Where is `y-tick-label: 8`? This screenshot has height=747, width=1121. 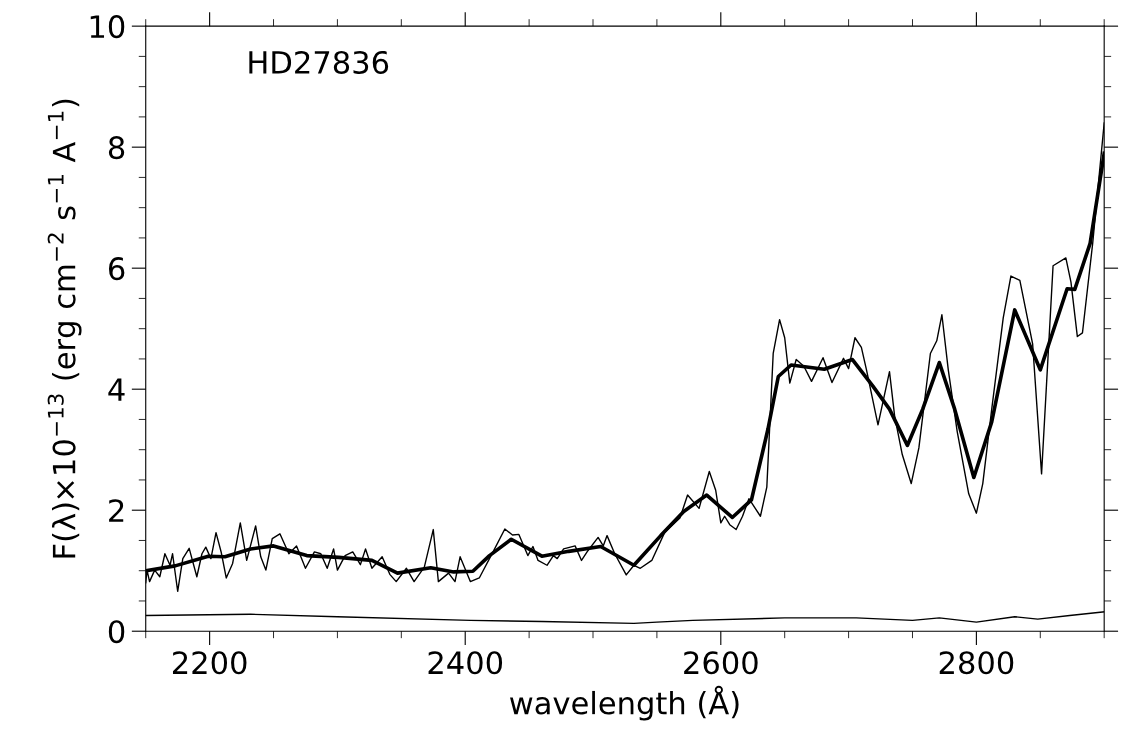
y-tick-label: 8 is located at coordinates (116, 148).